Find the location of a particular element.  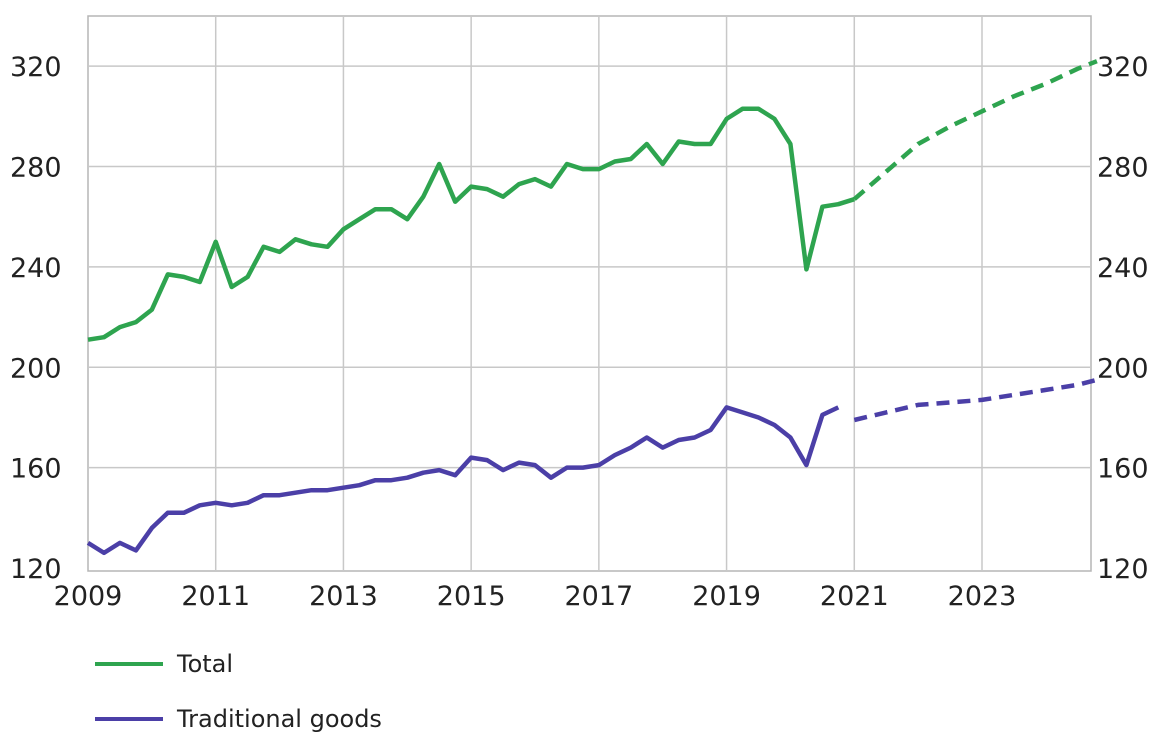

legend-item-traditional-goods: Traditional goods is located at coordinates (238, 719).